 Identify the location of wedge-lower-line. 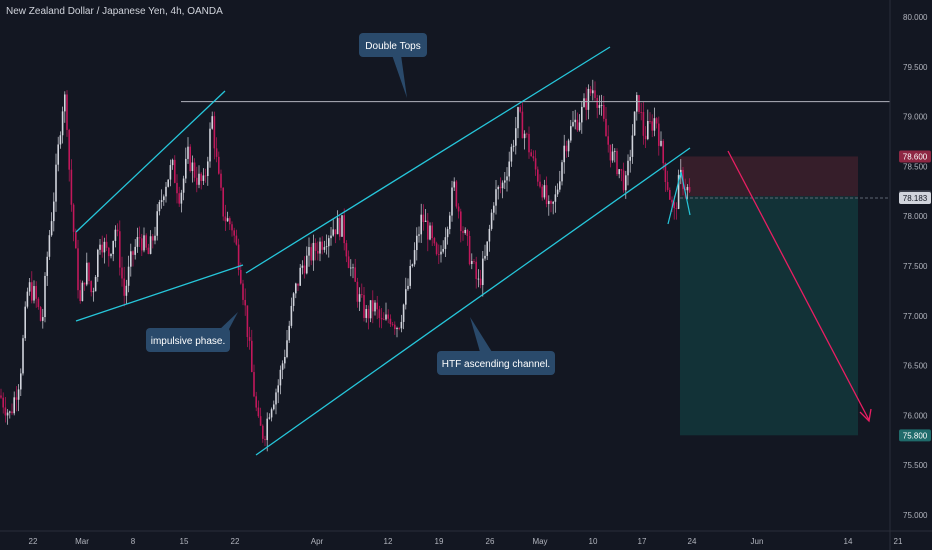
(159, 293).